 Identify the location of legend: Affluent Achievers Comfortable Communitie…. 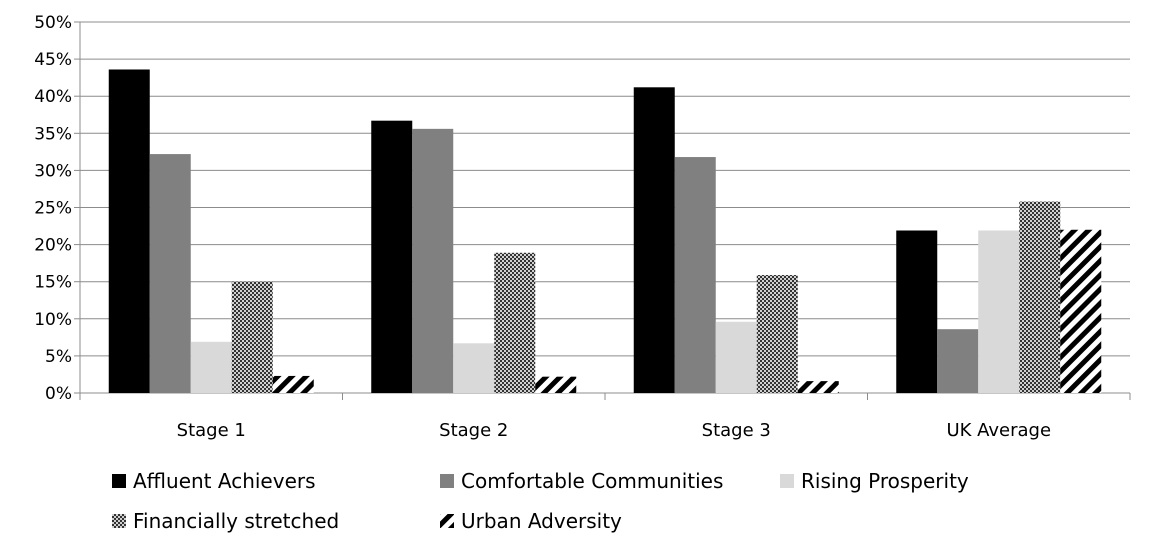
(540, 501).